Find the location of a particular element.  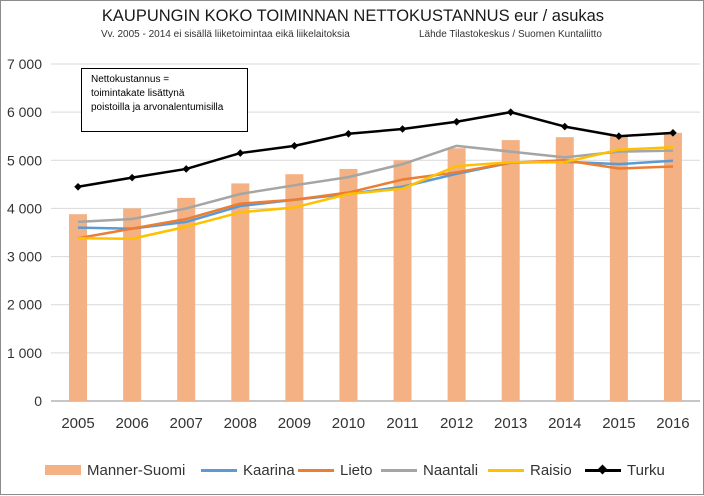

legend-item-lieto: Lieto is located at coordinates (335, 470).